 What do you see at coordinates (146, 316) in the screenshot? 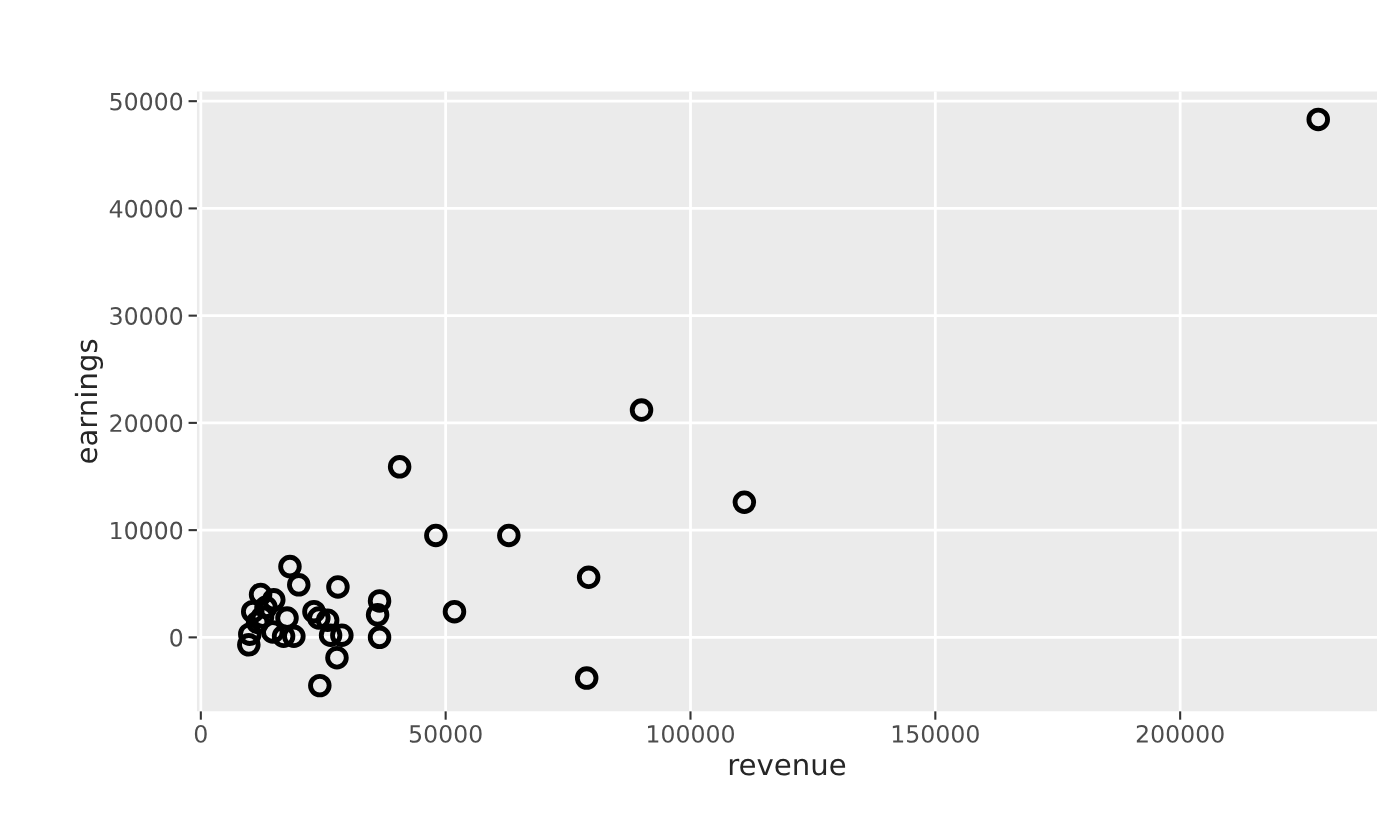
I see `y-tick-label: 30000` at bounding box center [146, 316].